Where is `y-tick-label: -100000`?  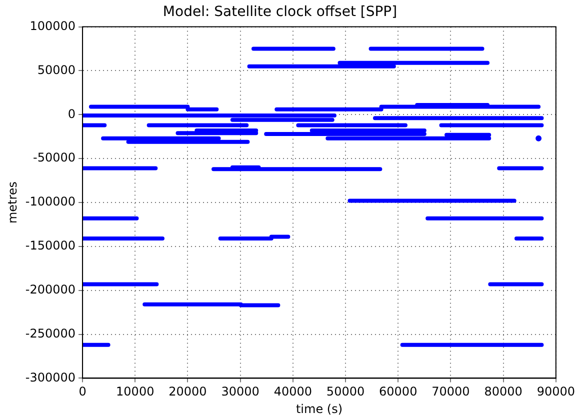
y-tick-label: -100000 is located at coordinates (50, 201).